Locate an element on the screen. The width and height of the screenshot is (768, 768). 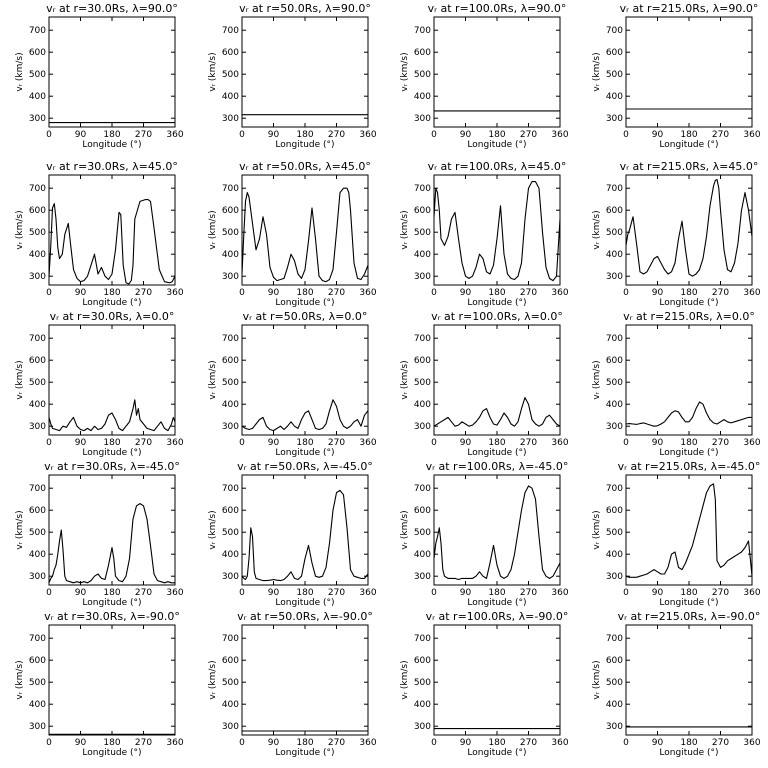
panel-title: vᵣ at r=215.0Rs, λ=90.0° is located at coordinates (689, 8).